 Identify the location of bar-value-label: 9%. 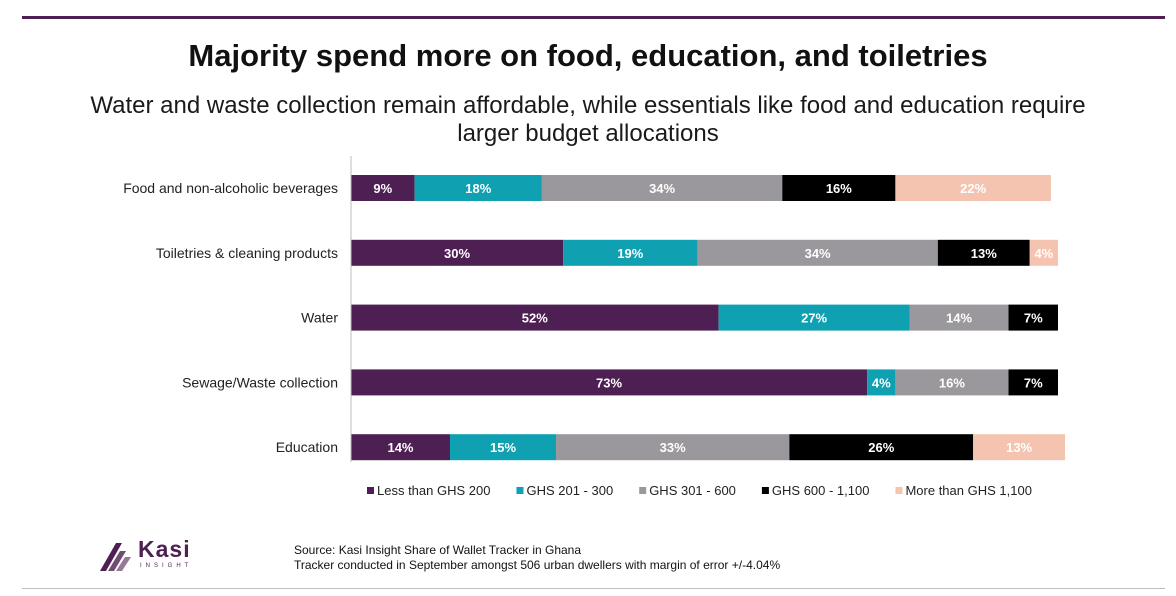
(382, 188).